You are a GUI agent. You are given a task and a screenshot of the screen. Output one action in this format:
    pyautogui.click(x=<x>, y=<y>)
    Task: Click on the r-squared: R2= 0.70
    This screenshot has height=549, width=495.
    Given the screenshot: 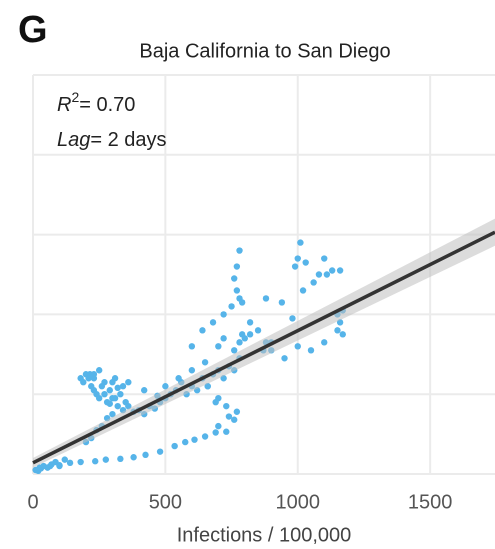 What is the action you would take?
    pyautogui.click(x=96, y=103)
    